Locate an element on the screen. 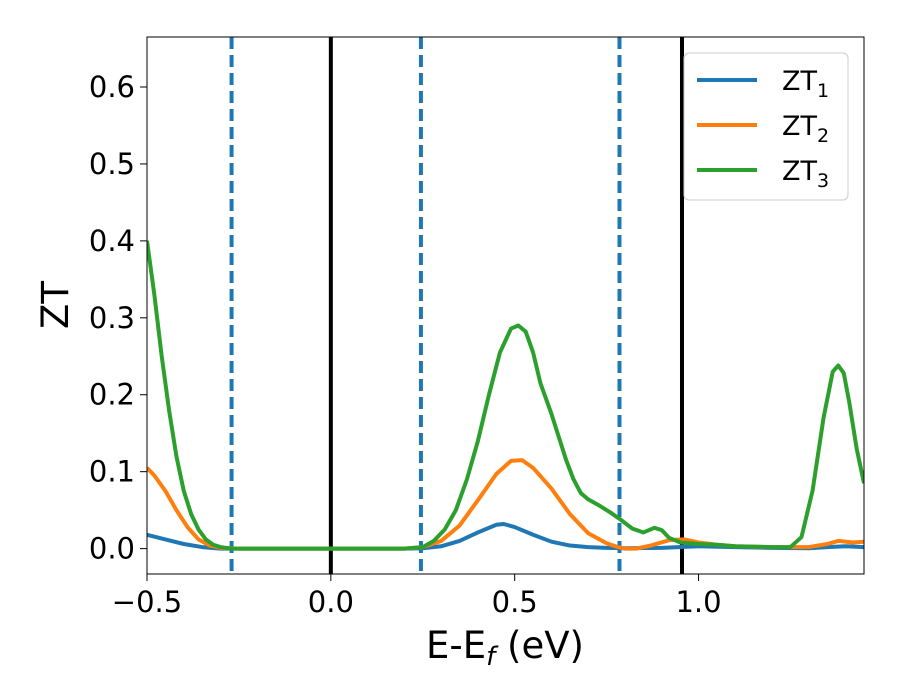 The height and width of the screenshot is (700, 900). y-tick-label: 0.6 is located at coordinates (112, 87).